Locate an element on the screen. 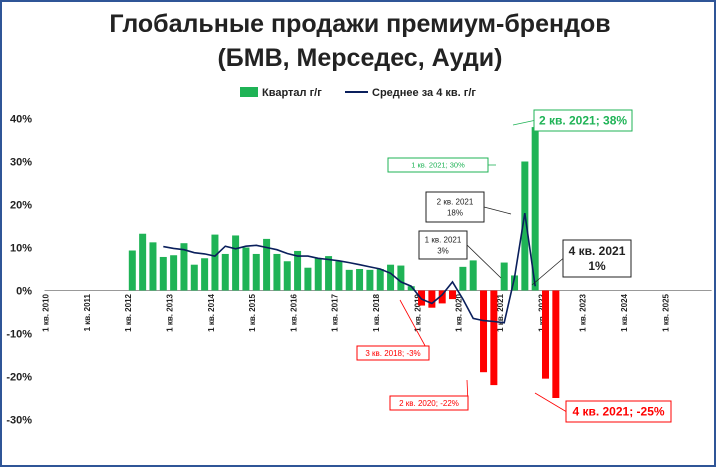  x-tick-label: 1 кв. 2022 is located at coordinates (541, 312).